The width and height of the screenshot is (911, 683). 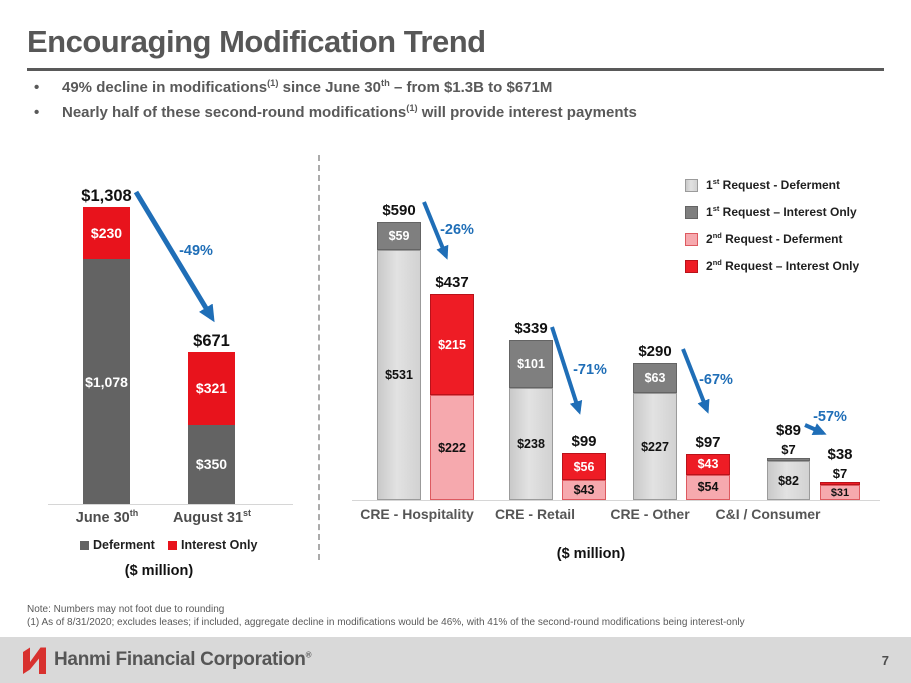 I want to click on bar-segment-seg-left-interest: $321, so click(x=211, y=388).